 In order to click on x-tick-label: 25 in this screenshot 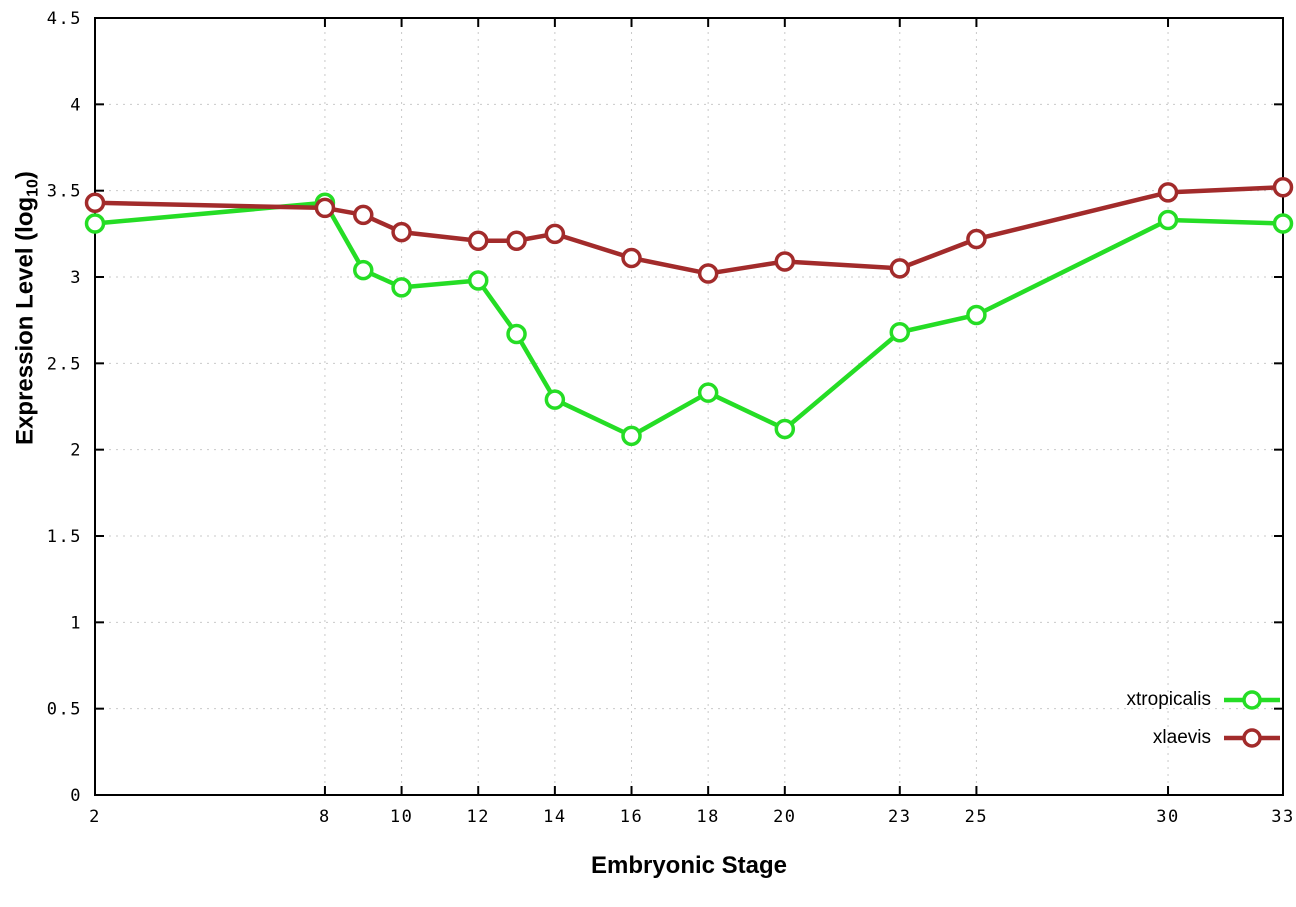, I will do `click(976, 817)`.